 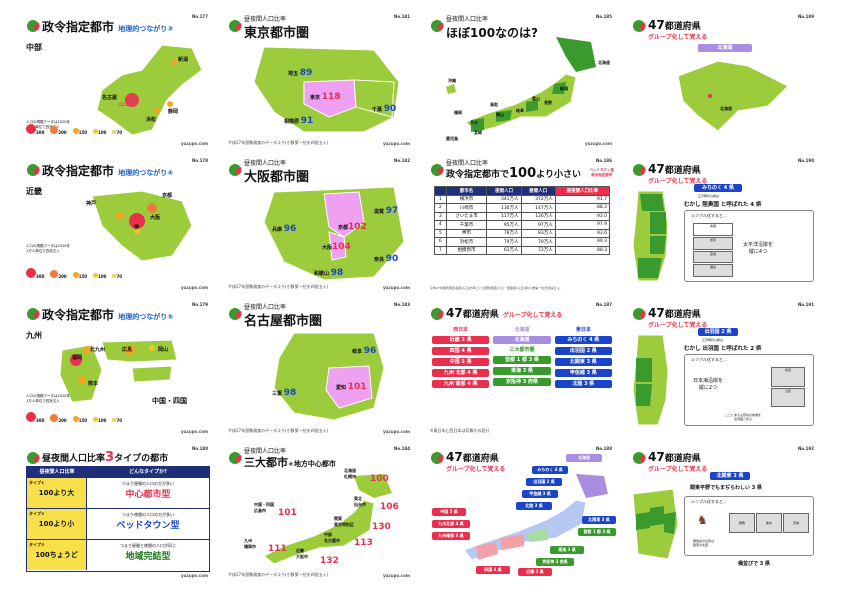 What do you see at coordinates (733, 96) in the screenshot?
I see `hokkaido-map` at bounding box center [733, 96].